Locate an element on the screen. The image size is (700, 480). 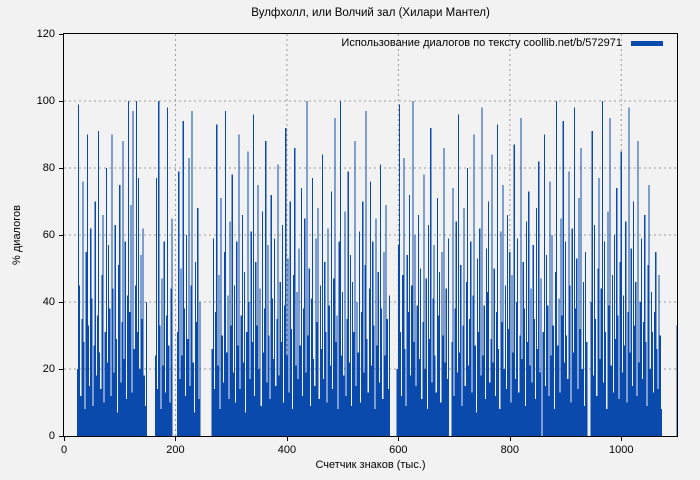
y-tick-label: 100 is located at coordinates (45, 101).